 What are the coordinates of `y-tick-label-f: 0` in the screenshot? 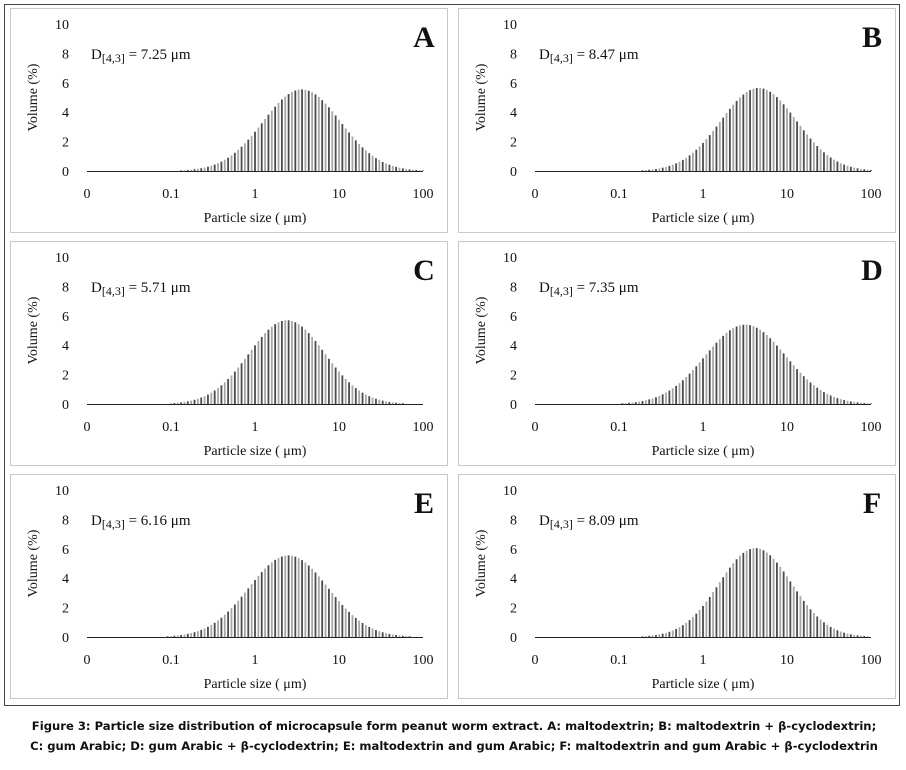 It's located at (513, 638).